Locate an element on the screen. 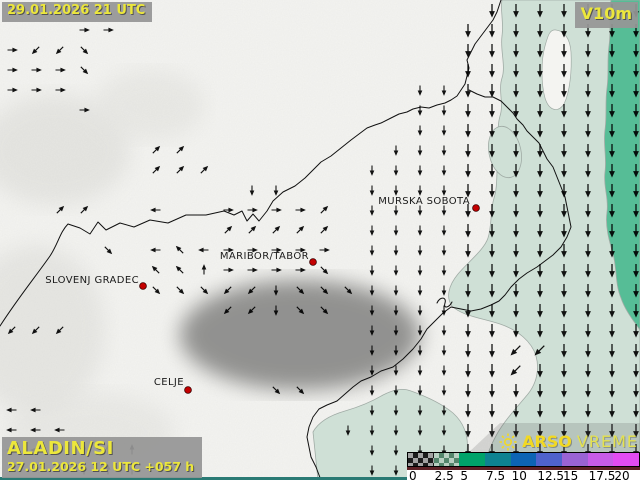 The height and width of the screenshot is (480, 640). bottom-edge-strip is located at coordinates (203, 478).